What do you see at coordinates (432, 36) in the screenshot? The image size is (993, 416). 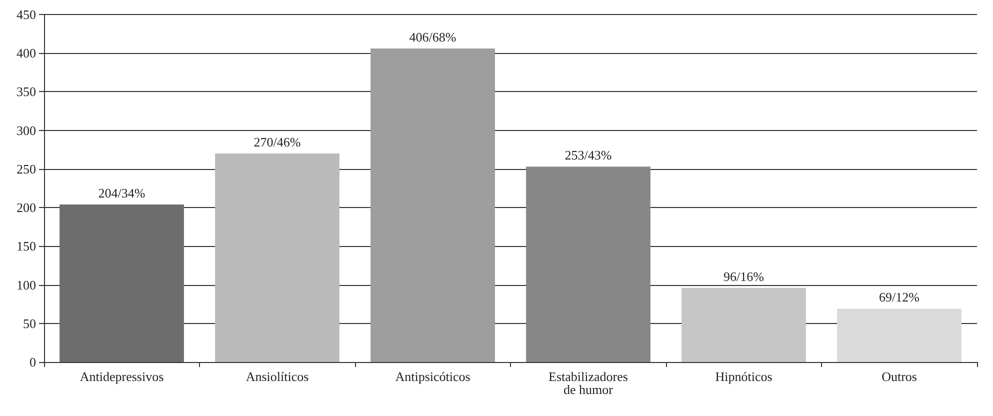 I see `data-label: 406/68%` at bounding box center [432, 36].